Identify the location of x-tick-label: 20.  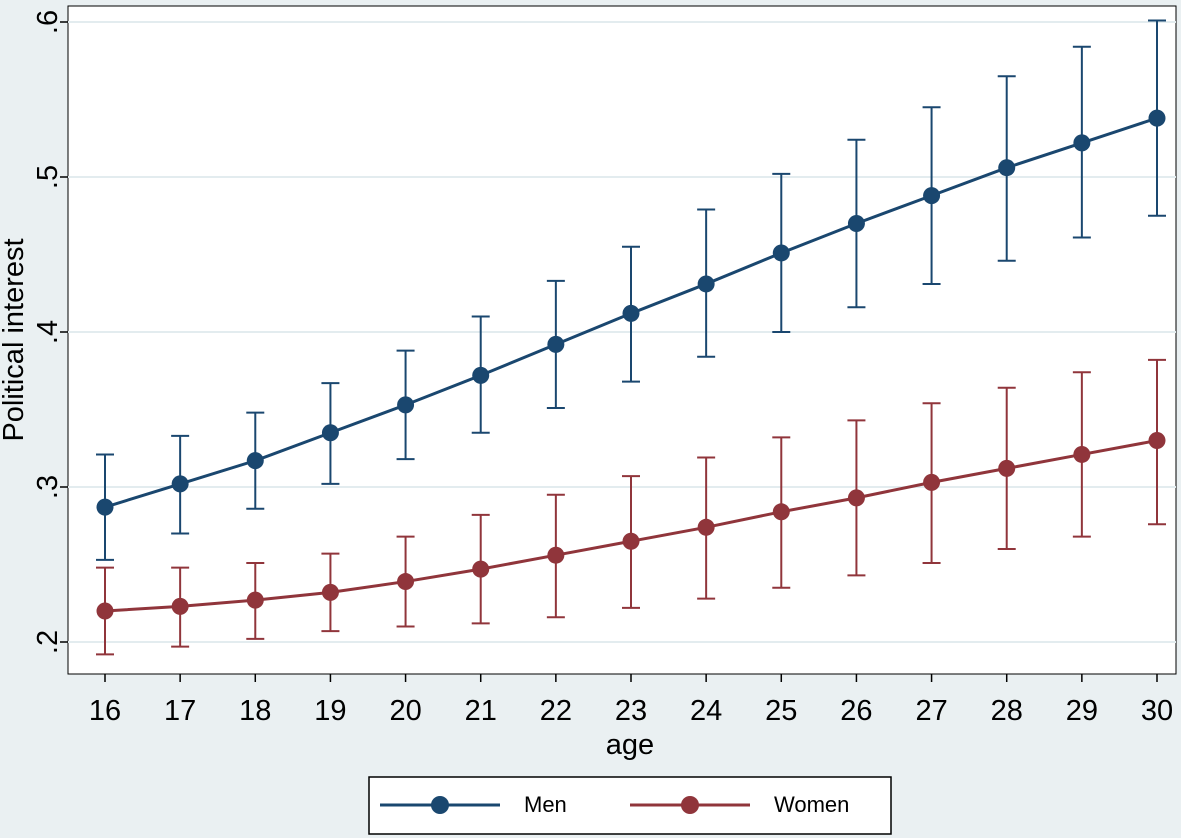
(405, 711).